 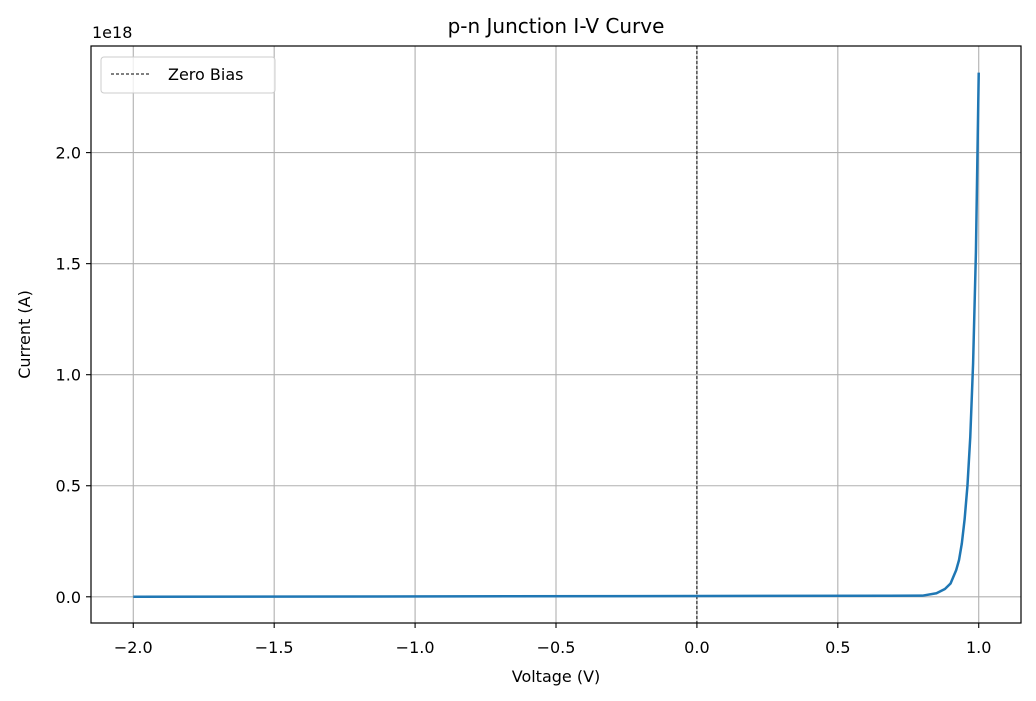 I want to click on y-tick-label: 0.0, so click(x=68, y=597).